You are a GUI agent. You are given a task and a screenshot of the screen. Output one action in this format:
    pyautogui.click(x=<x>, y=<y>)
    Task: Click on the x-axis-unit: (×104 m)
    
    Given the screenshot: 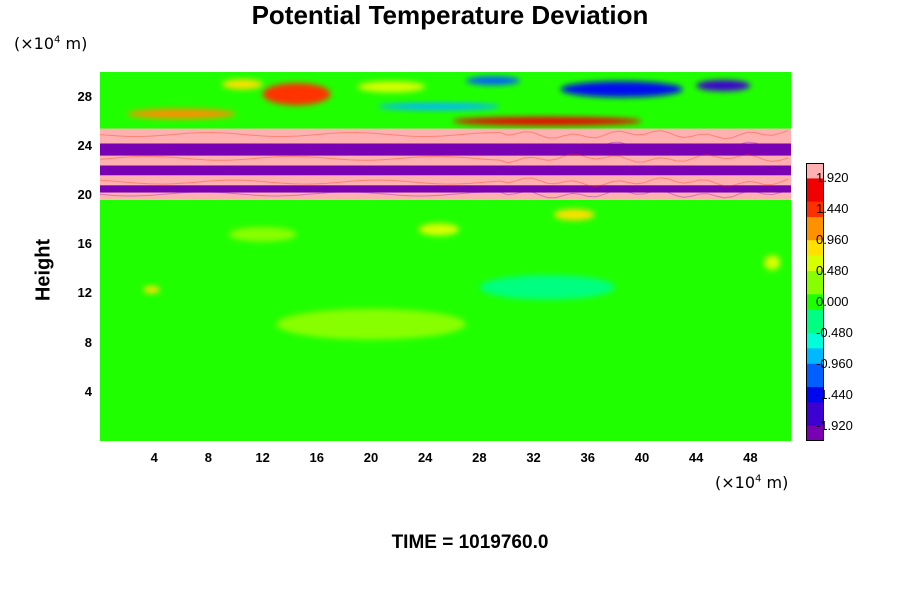 What is the action you would take?
    pyautogui.click(x=751, y=482)
    